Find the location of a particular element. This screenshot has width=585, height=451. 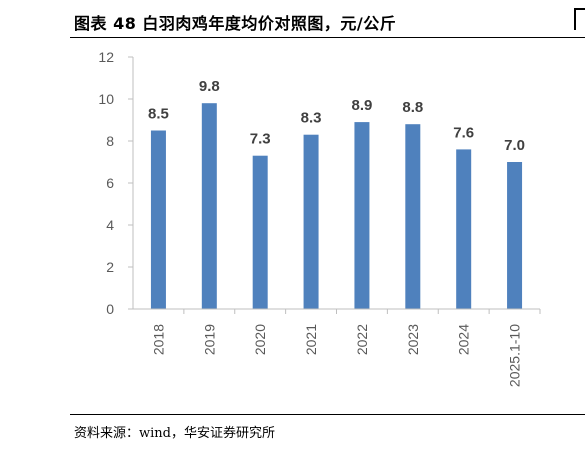

data-label-2020: 7.3 is located at coordinates (260, 139).